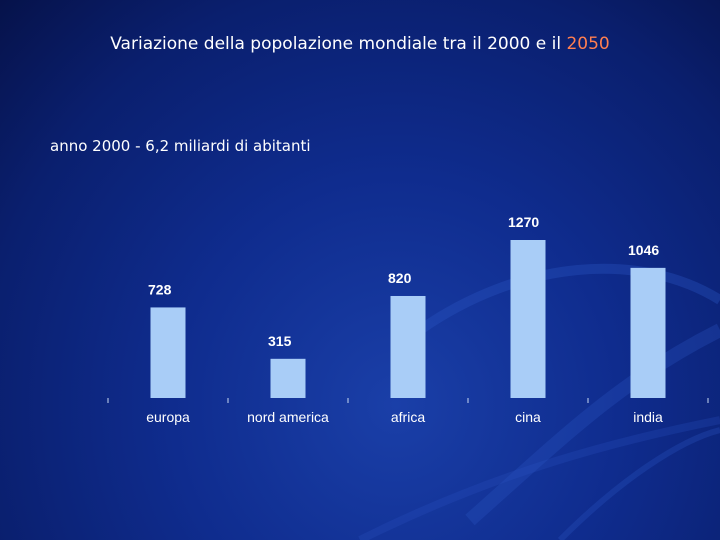 This screenshot has height=540, width=720. What do you see at coordinates (400, 278) in the screenshot?
I see `data-label: 820` at bounding box center [400, 278].